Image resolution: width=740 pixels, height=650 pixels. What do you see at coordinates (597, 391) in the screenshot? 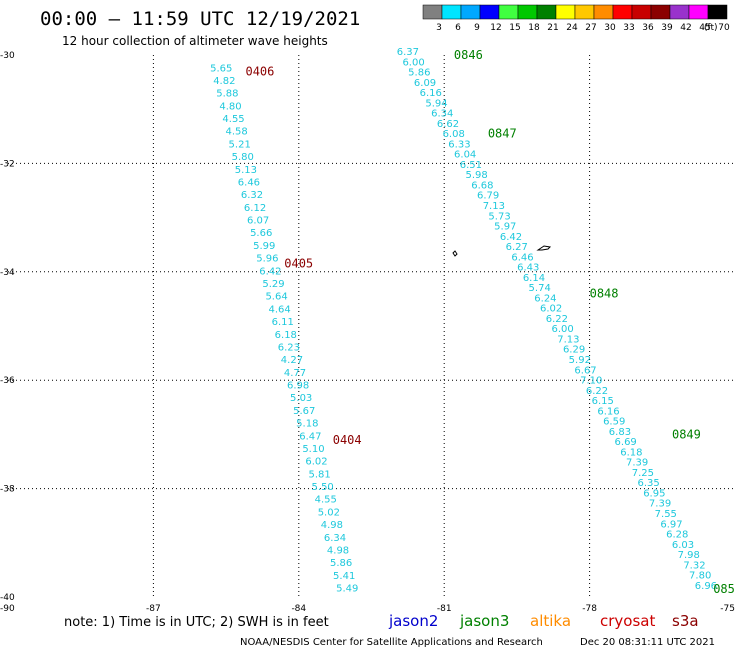
I see `wave-height-value: 6.22` at bounding box center [597, 391].